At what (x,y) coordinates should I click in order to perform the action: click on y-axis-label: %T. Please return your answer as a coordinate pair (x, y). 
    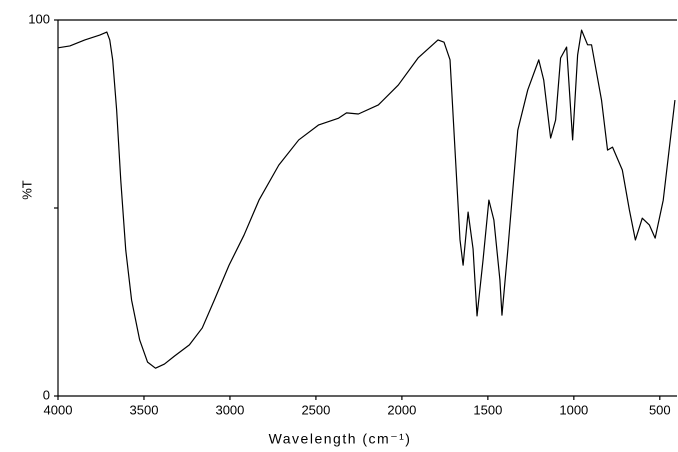
    Looking at the image, I should click on (26, 190).